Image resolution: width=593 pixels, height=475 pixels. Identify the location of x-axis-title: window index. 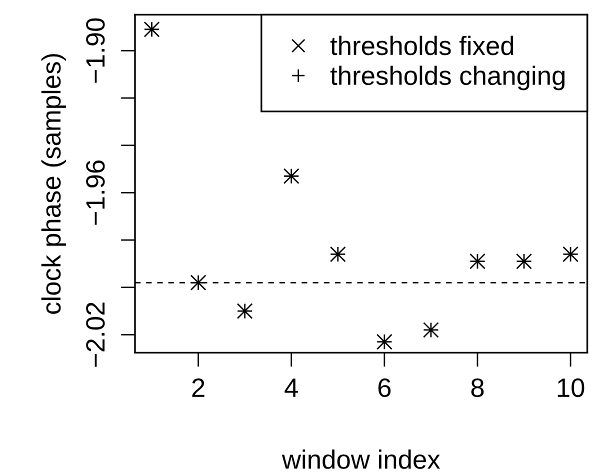
(361, 459).